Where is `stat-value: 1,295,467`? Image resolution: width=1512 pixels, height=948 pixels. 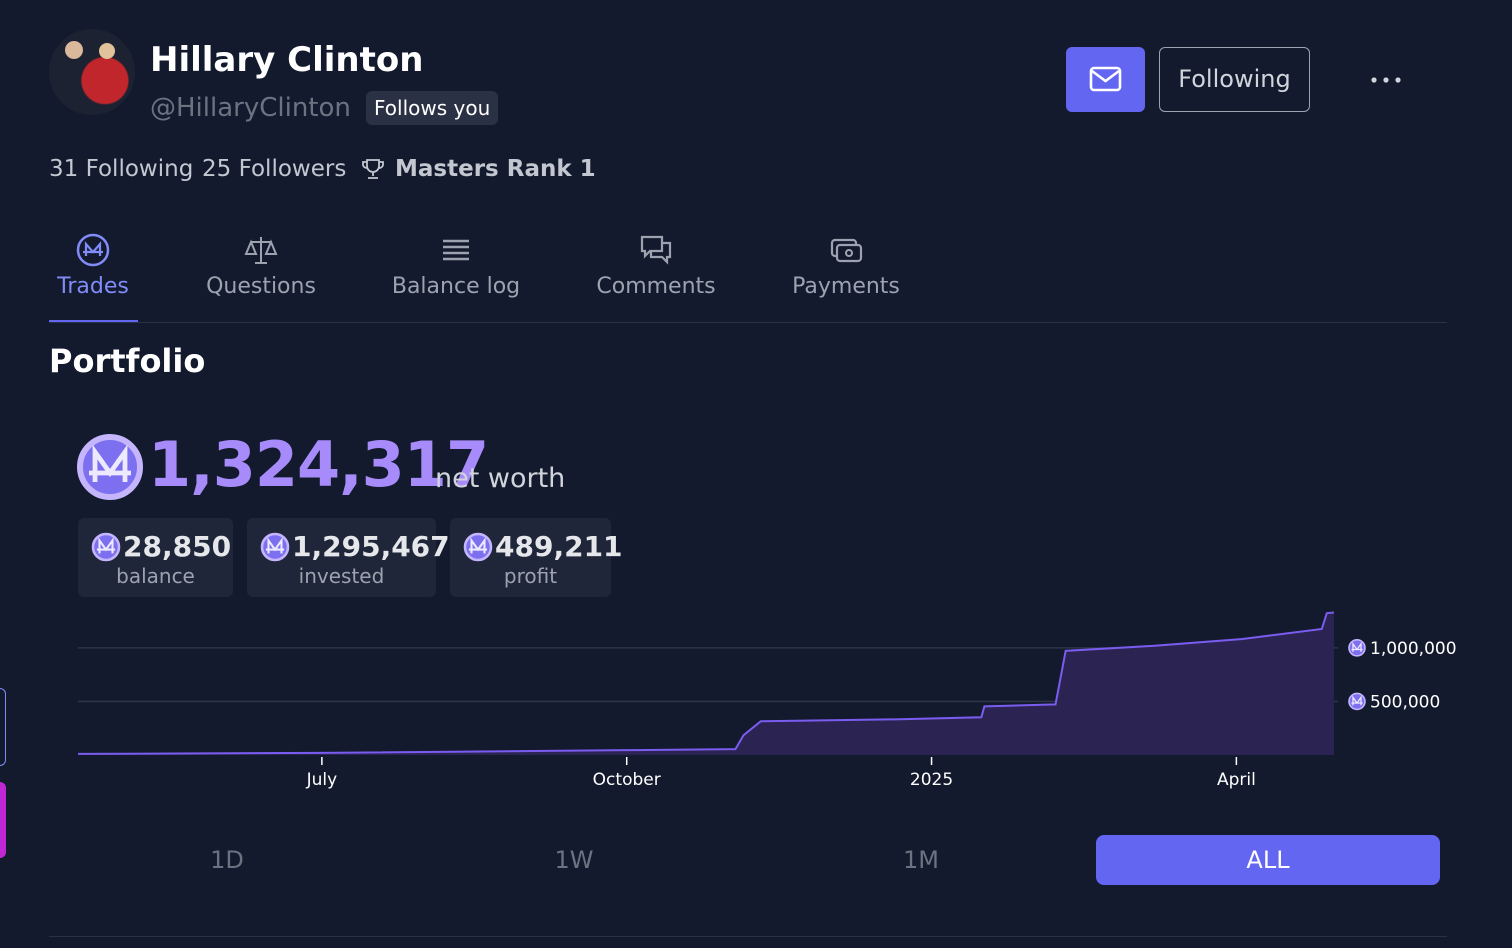
stat-value: 1,295,467 is located at coordinates (371, 546).